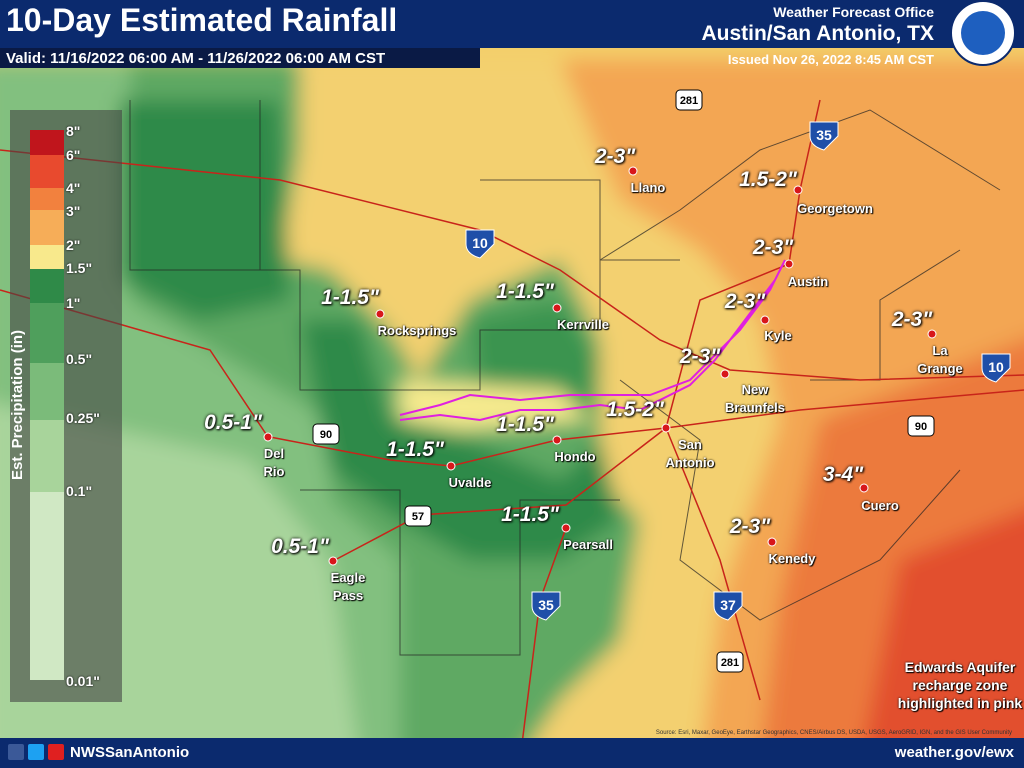 This screenshot has height=768, width=1024. What do you see at coordinates (202, 20) in the screenshot?
I see `title: 10-Day Estimated Rainfall` at bounding box center [202, 20].